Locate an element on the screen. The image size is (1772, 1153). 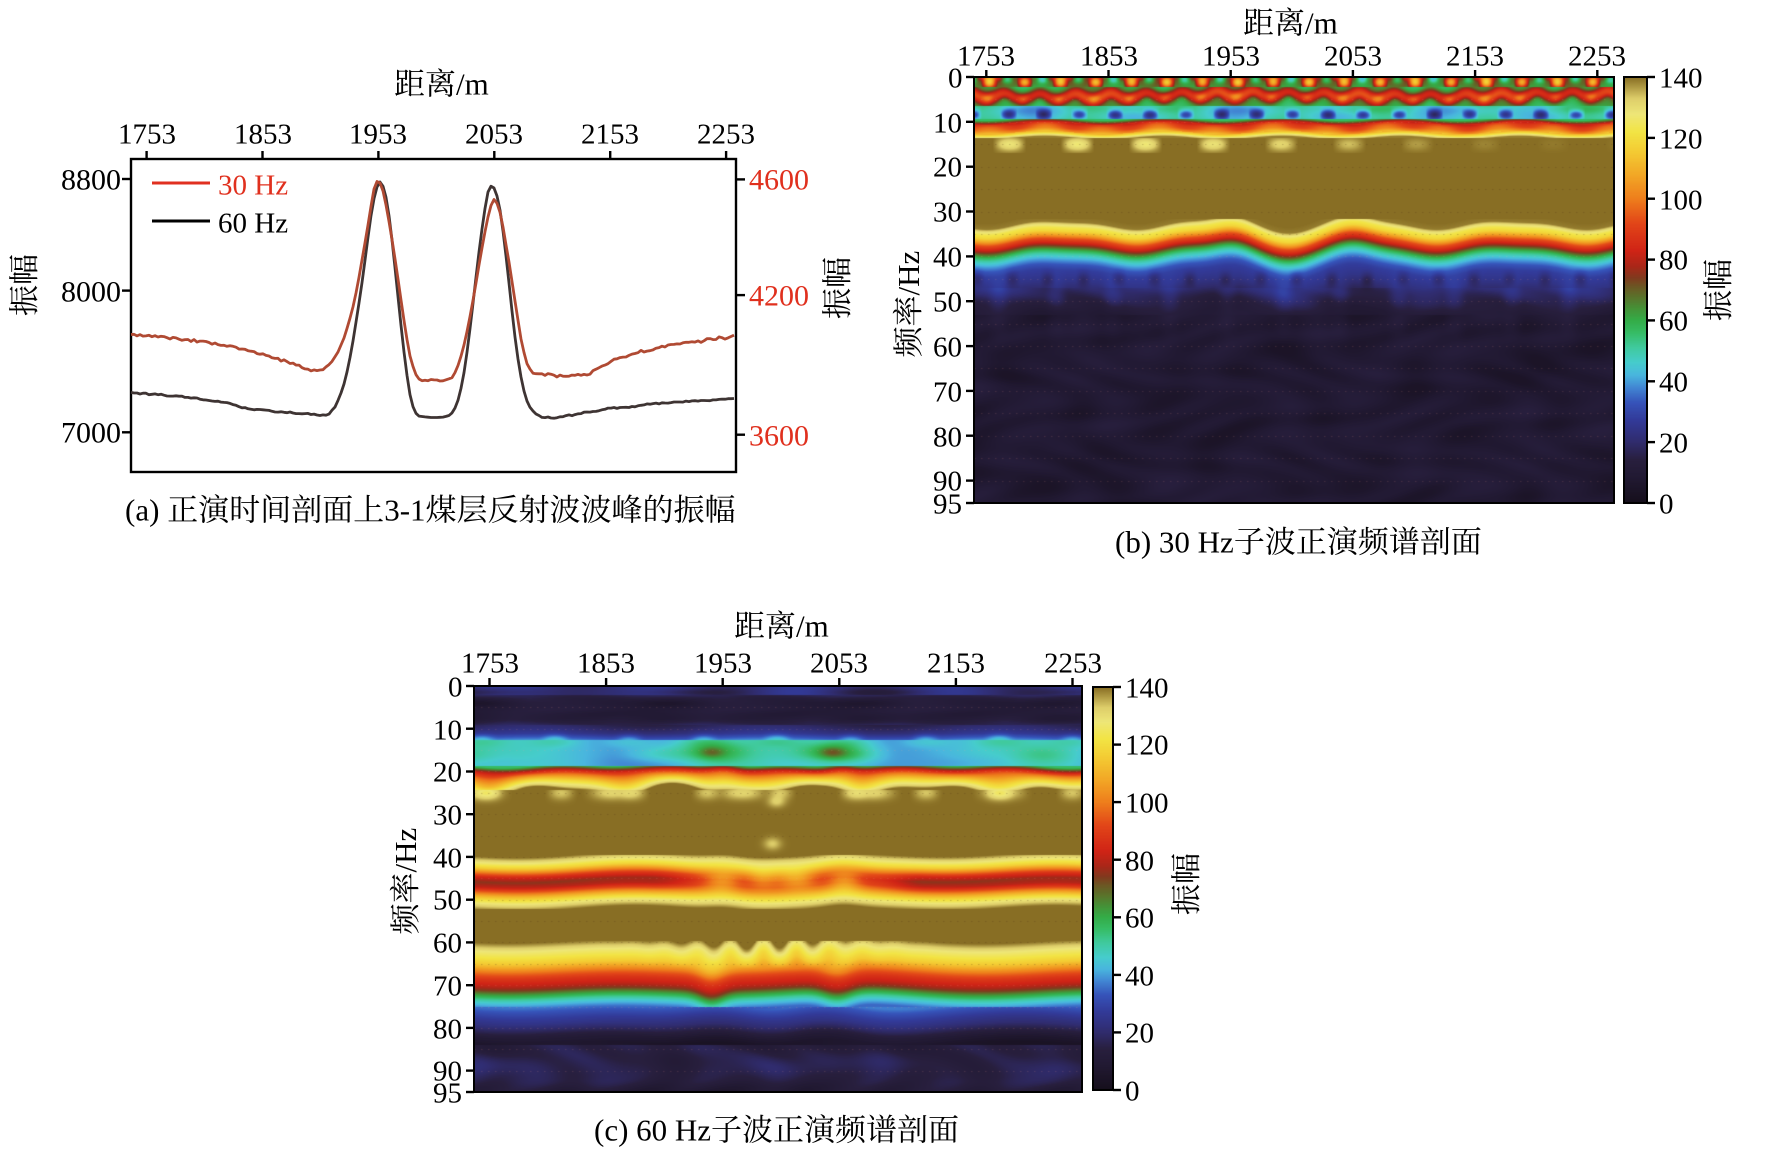
svg-text: 30 Hz is located at coordinates (253, 185).